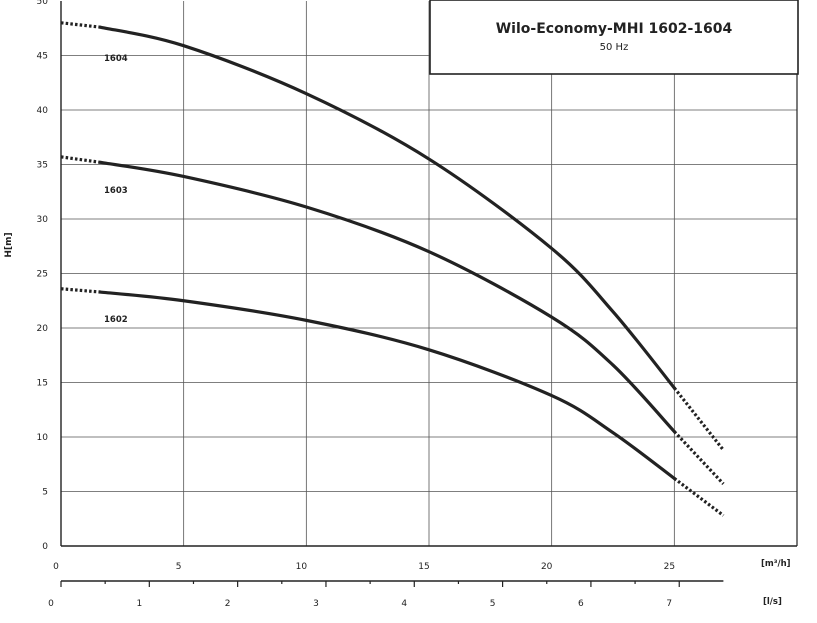 The image size is (817, 623). What do you see at coordinates (316, 604) in the screenshot?
I see `x2-tick-label: 3` at bounding box center [316, 604].